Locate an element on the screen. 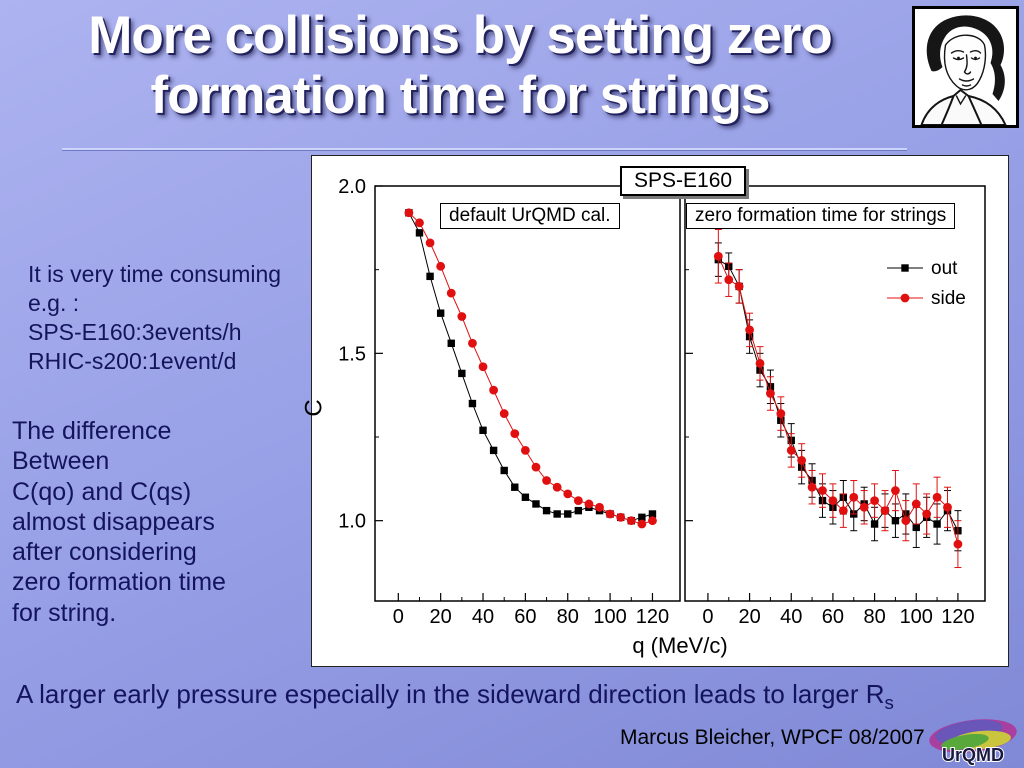 This screenshot has height=768, width=1024. conclusion-subscript: s is located at coordinates (889, 703).